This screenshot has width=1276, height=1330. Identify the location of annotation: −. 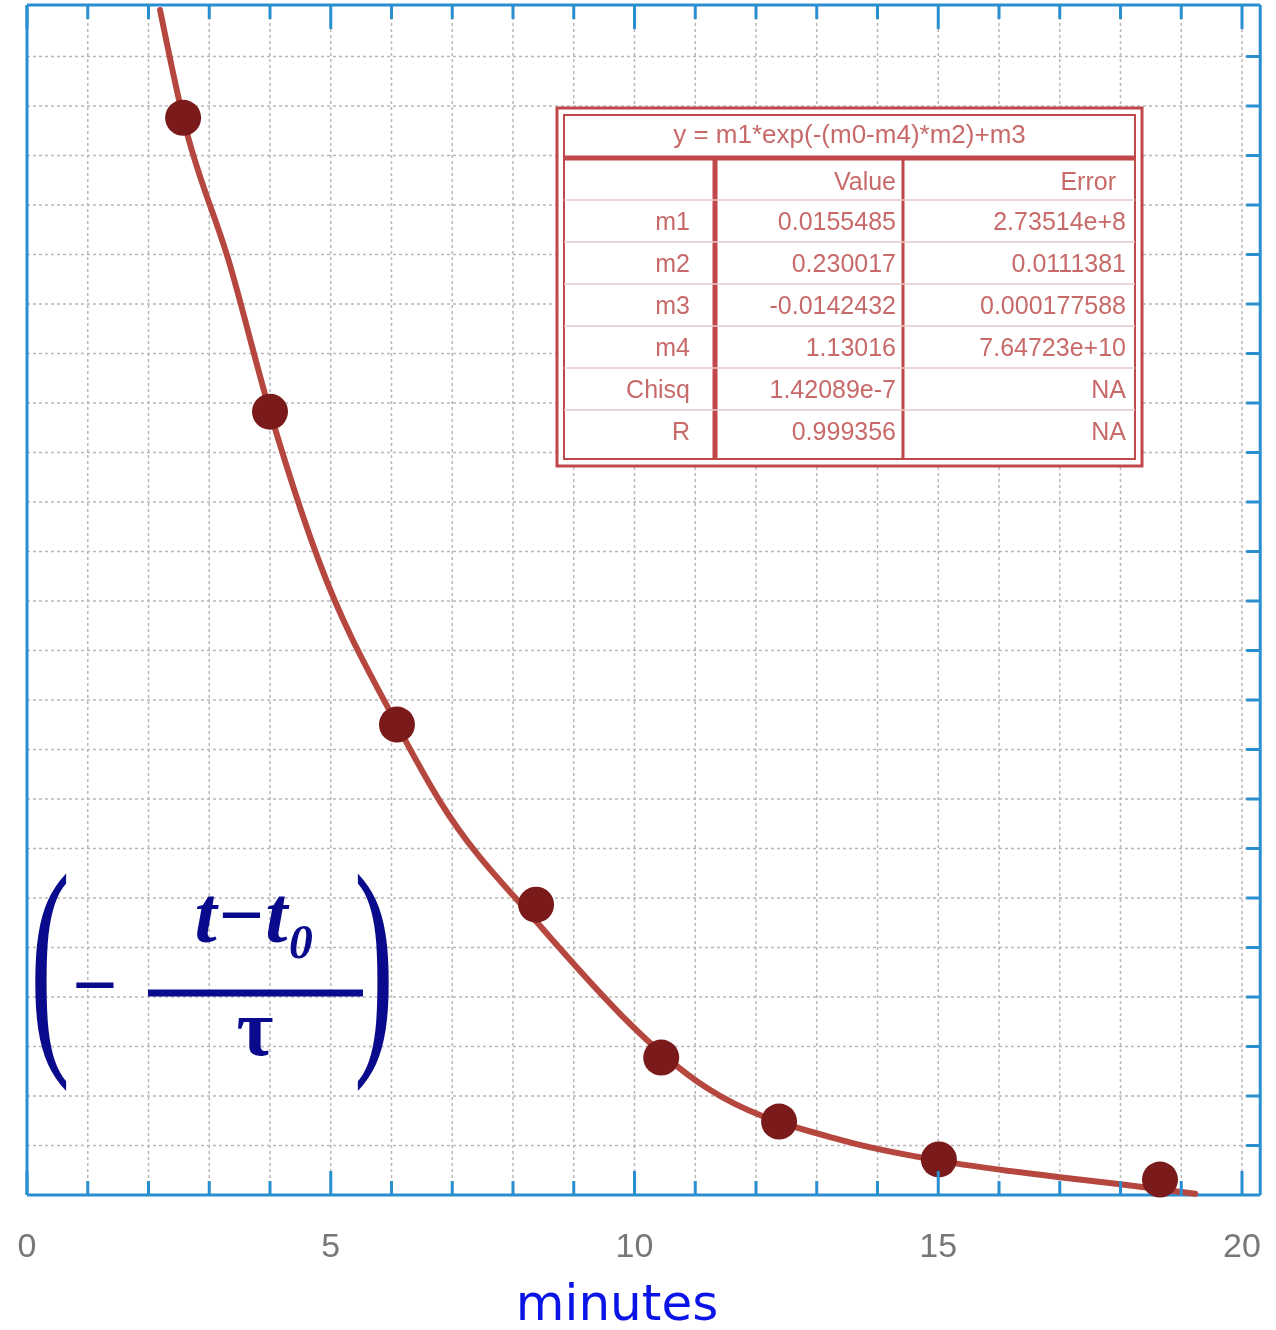
(95, 985).